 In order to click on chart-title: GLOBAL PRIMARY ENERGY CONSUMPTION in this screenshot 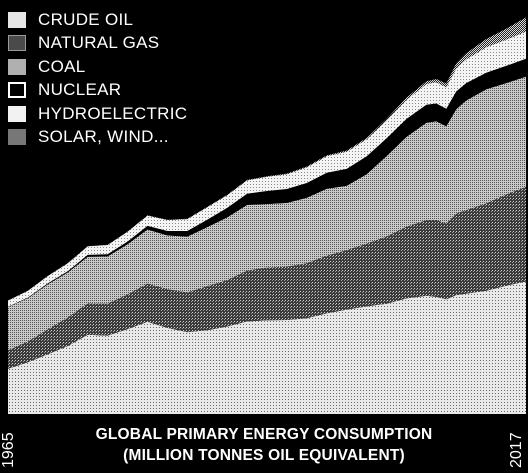, I will do `click(264, 434)`.